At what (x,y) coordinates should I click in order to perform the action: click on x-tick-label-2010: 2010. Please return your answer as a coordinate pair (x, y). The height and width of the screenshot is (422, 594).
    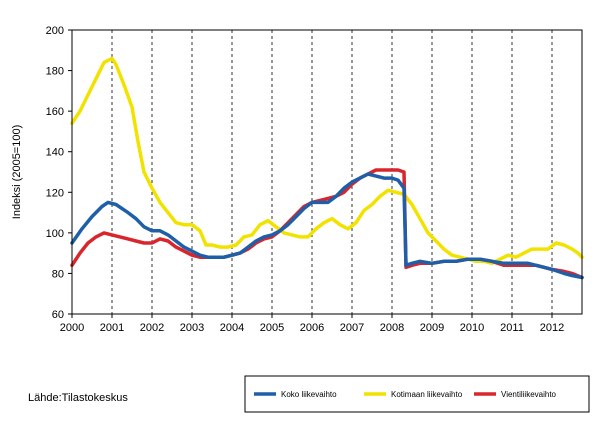
    Looking at the image, I should click on (472, 328).